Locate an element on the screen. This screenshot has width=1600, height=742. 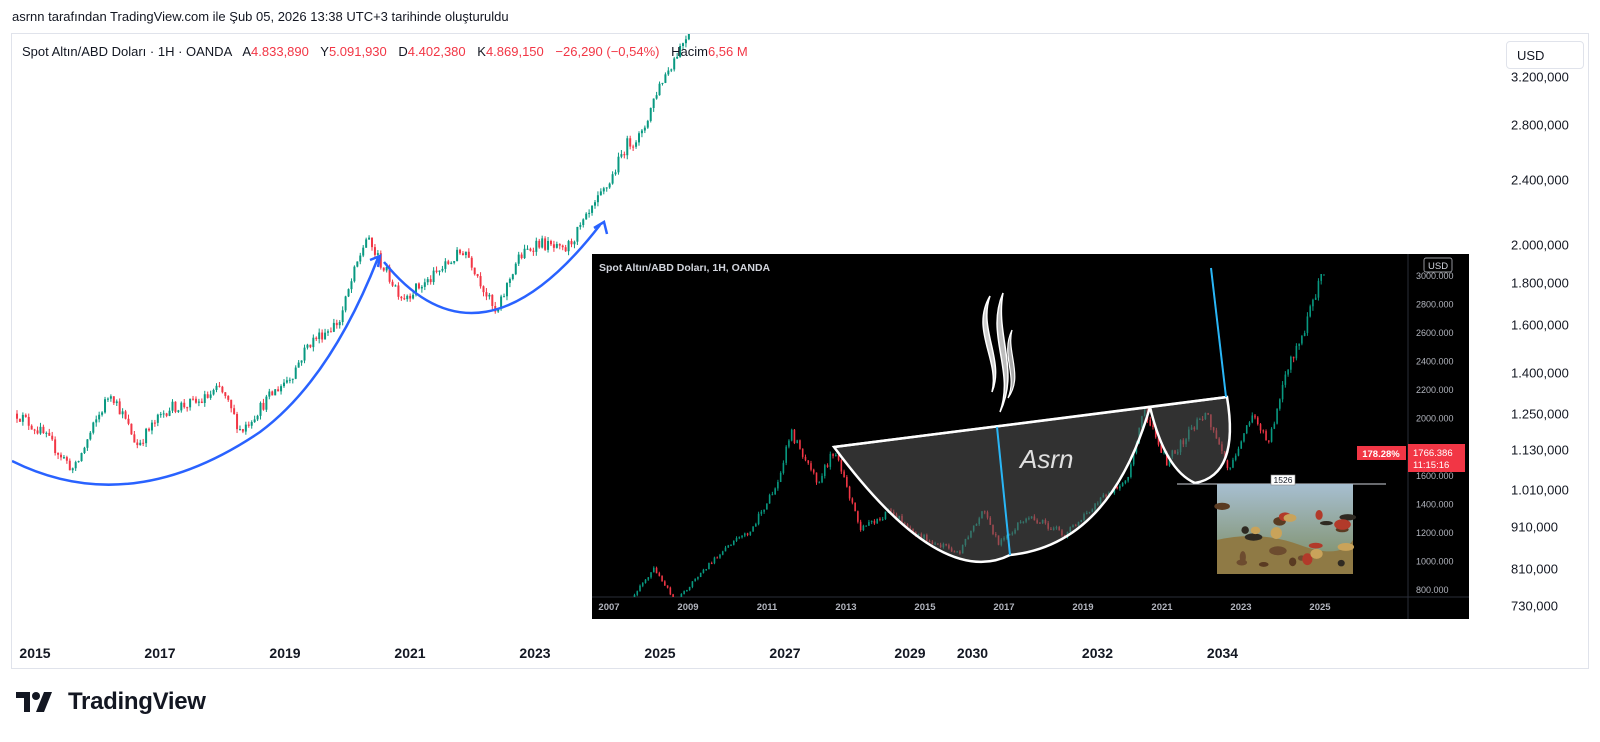
inset-price-tick-label: 1000.000 is located at coordinates (1435, 561).